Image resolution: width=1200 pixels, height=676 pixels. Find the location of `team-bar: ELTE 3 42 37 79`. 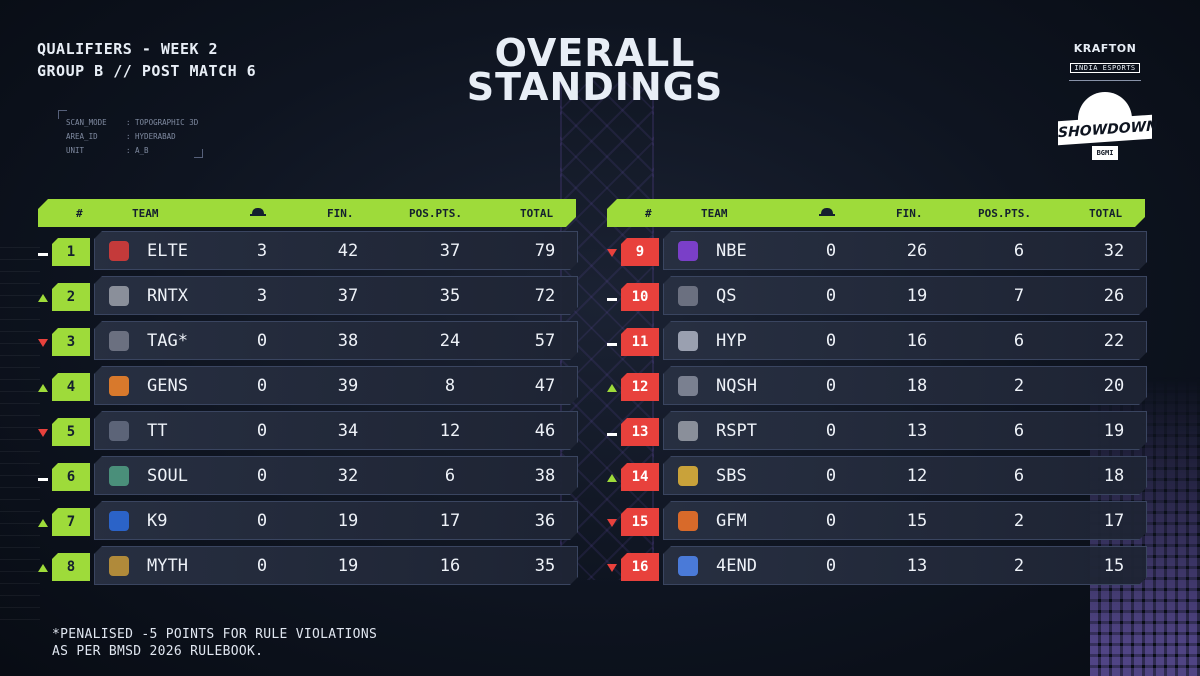

team-bar: ELTE 3 42 37 79 is located at coordinates (336, 250).